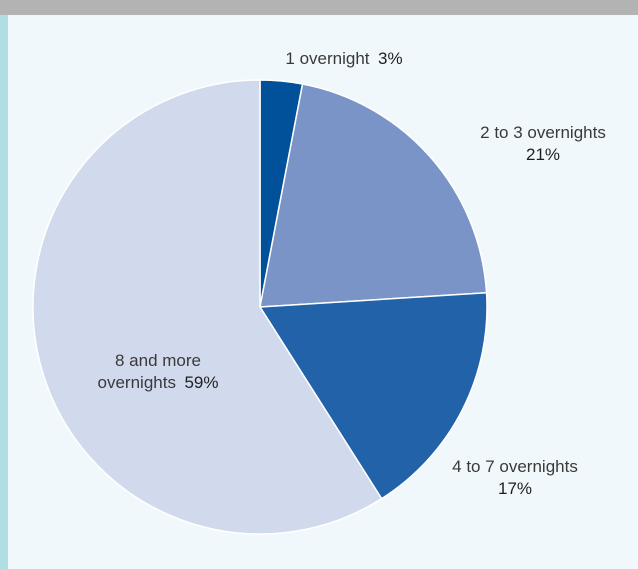  I want to click on slice-percent: 21%, so click(543, 154).